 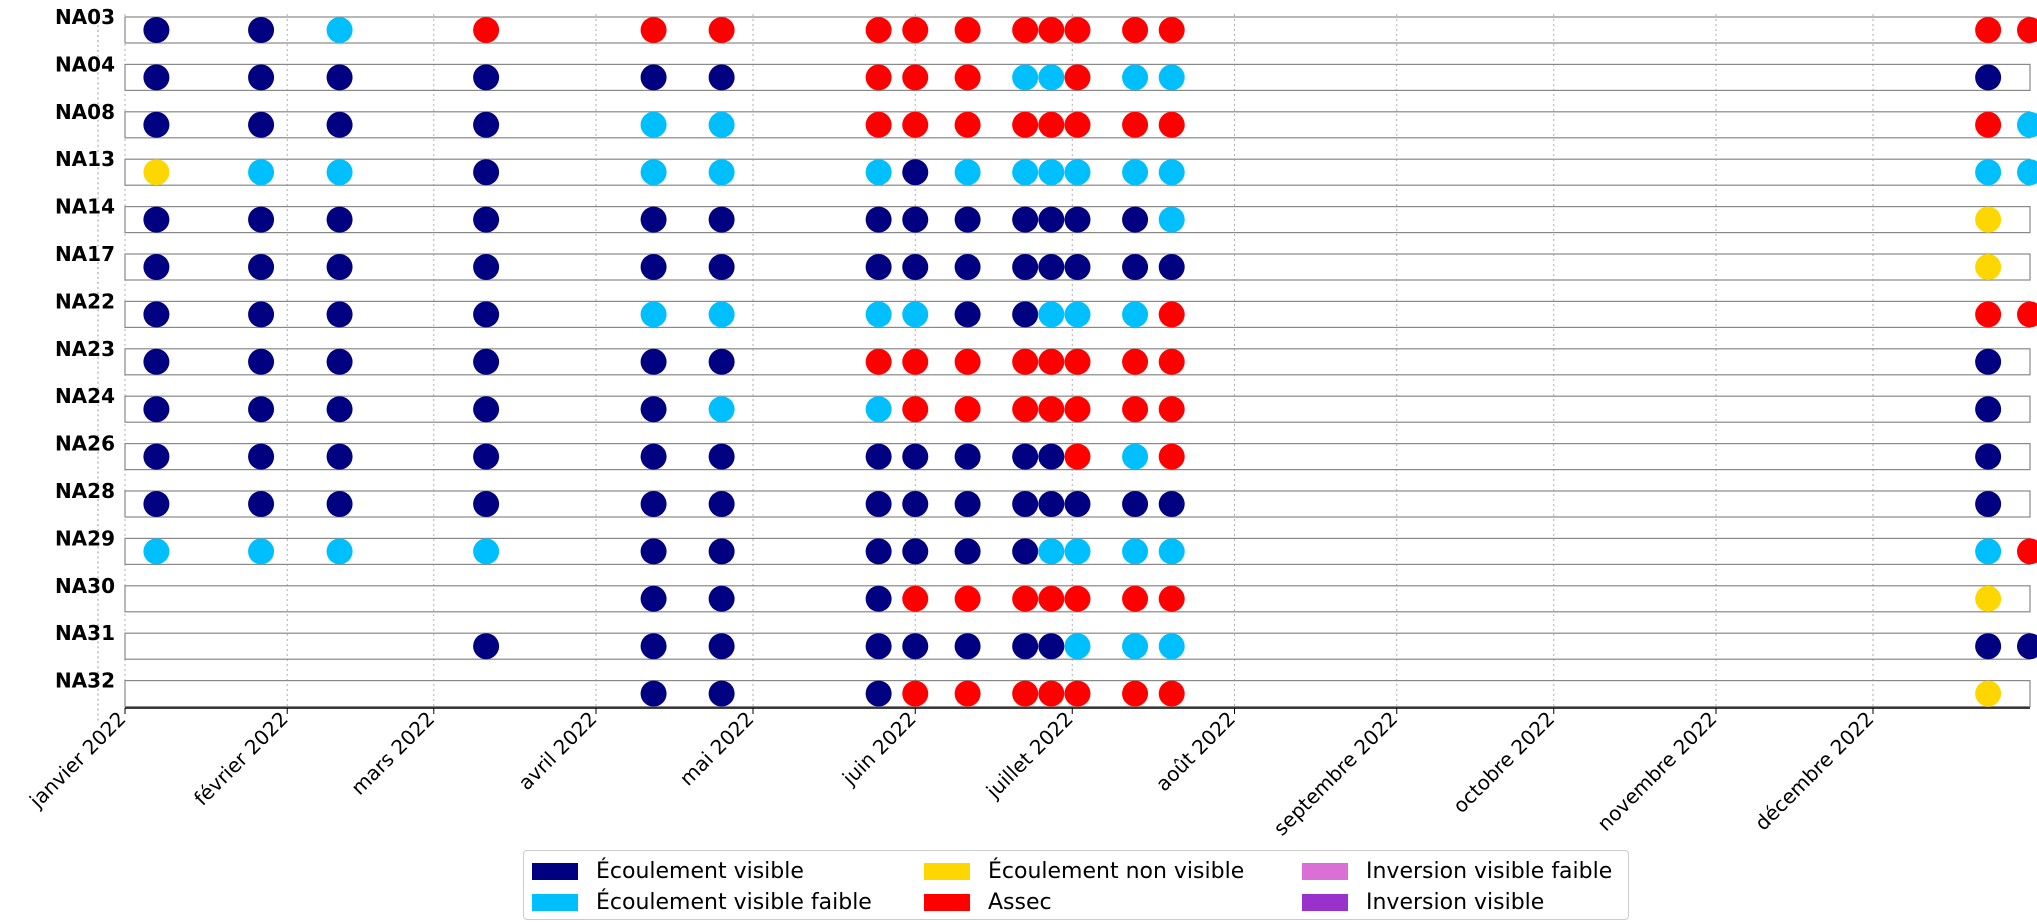 I want to click on x-tick-label-janvier-2022: janvier 2022, so click(x=77, y=760).